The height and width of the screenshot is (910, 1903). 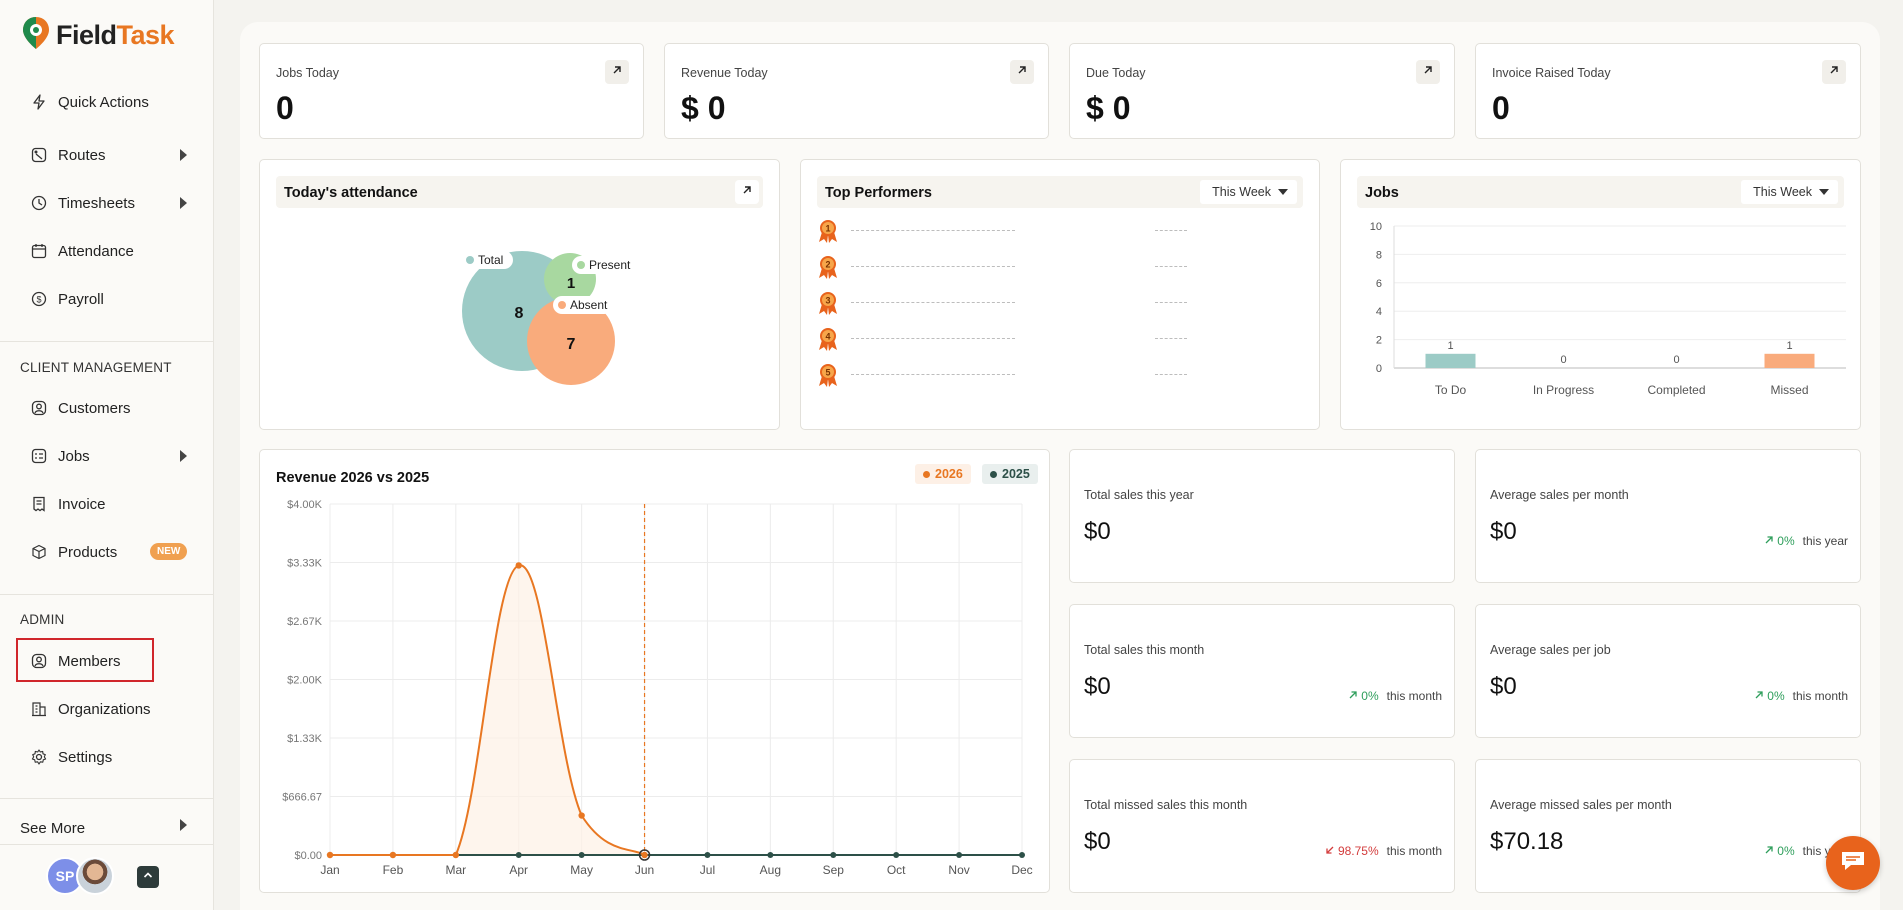 What do you see at coordinates (183, 825) in the screenshot?
I see `see-more-arrow-icon` at bounding box center [183, 825].